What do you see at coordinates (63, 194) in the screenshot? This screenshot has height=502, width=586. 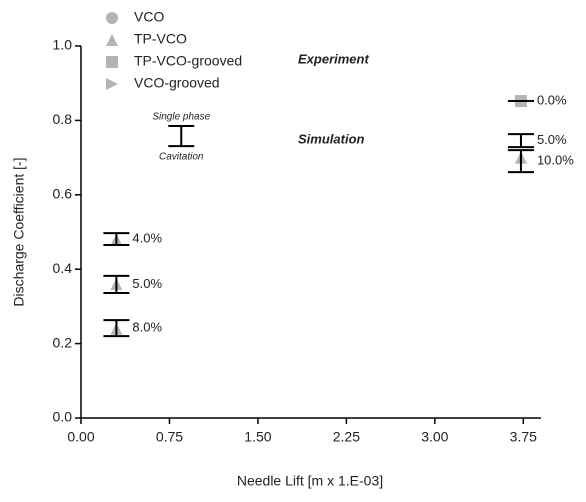 I see `y-tick-label: 0.6` at bounding box center [63, 194].